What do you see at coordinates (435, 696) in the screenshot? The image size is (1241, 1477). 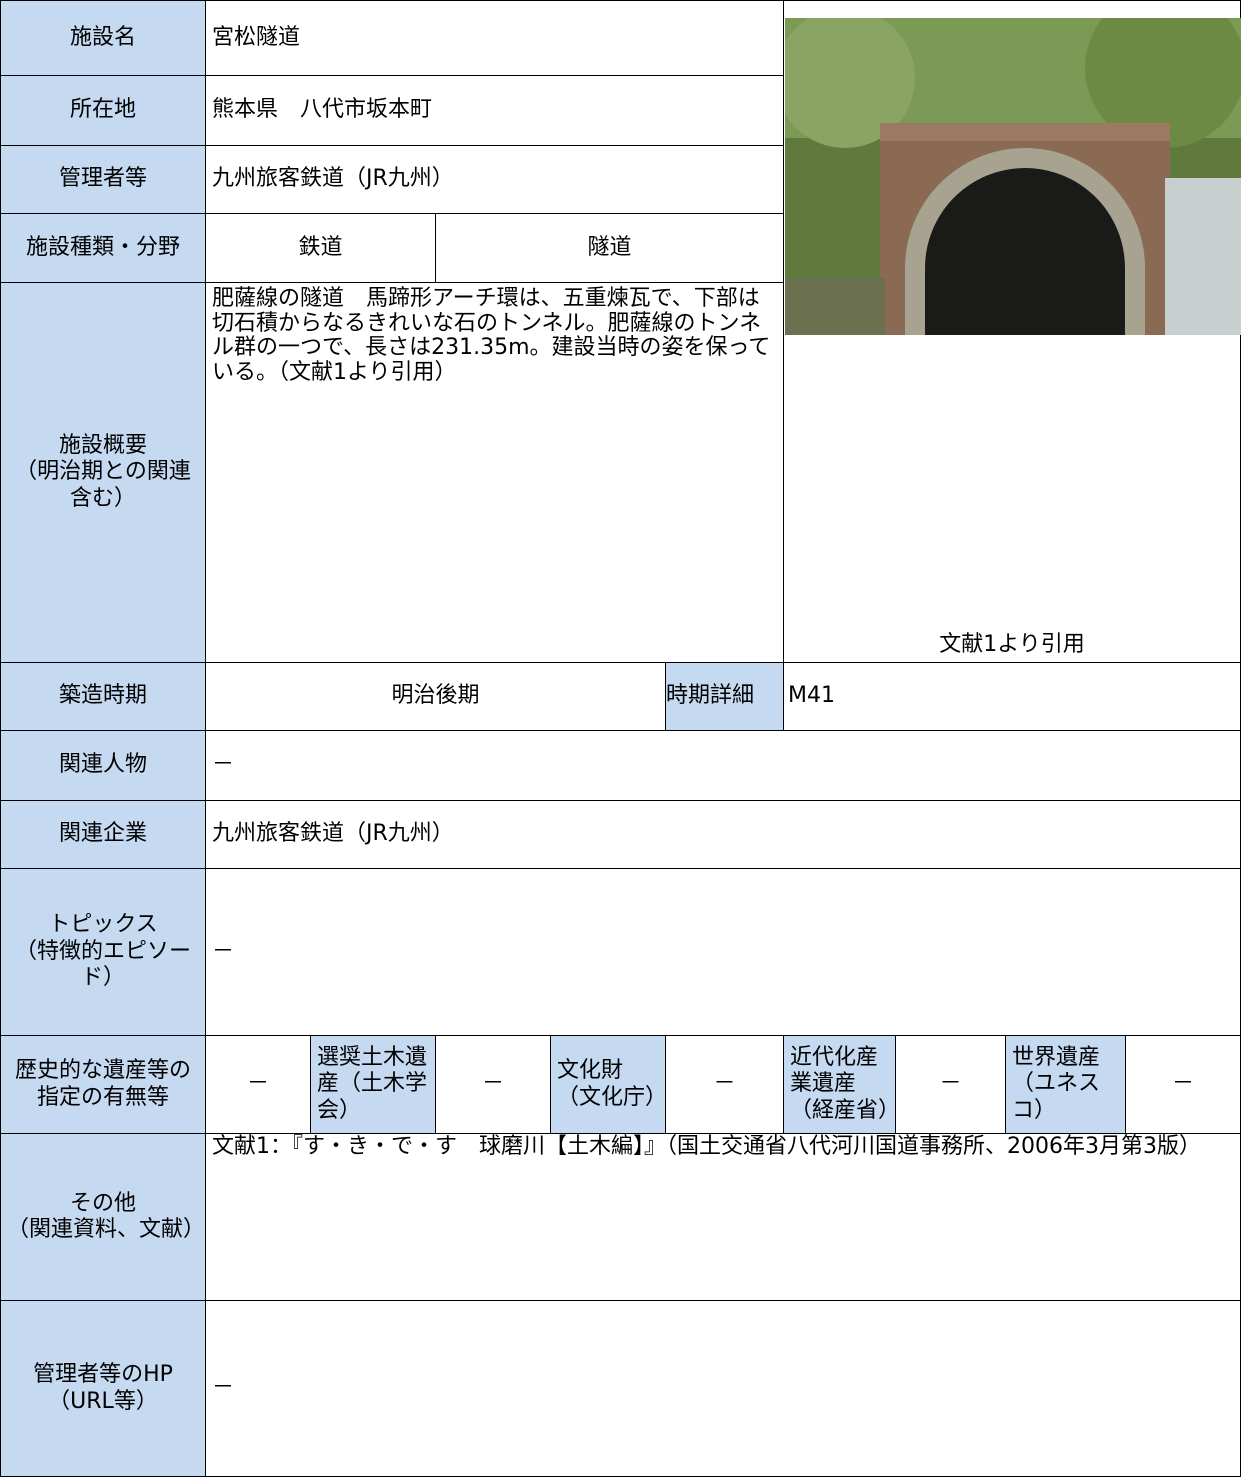 I see `cell: 明治後期` at bounding box center [435, 696].